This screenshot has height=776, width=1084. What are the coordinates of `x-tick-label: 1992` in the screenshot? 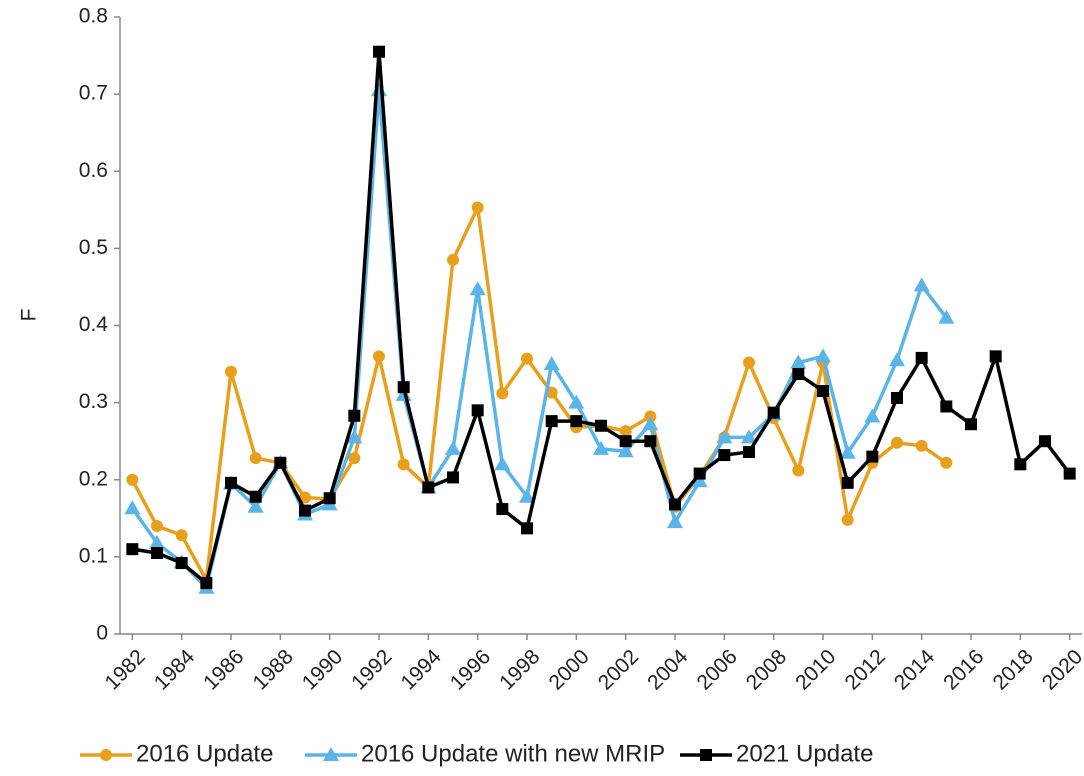 It's located at (371, 669).